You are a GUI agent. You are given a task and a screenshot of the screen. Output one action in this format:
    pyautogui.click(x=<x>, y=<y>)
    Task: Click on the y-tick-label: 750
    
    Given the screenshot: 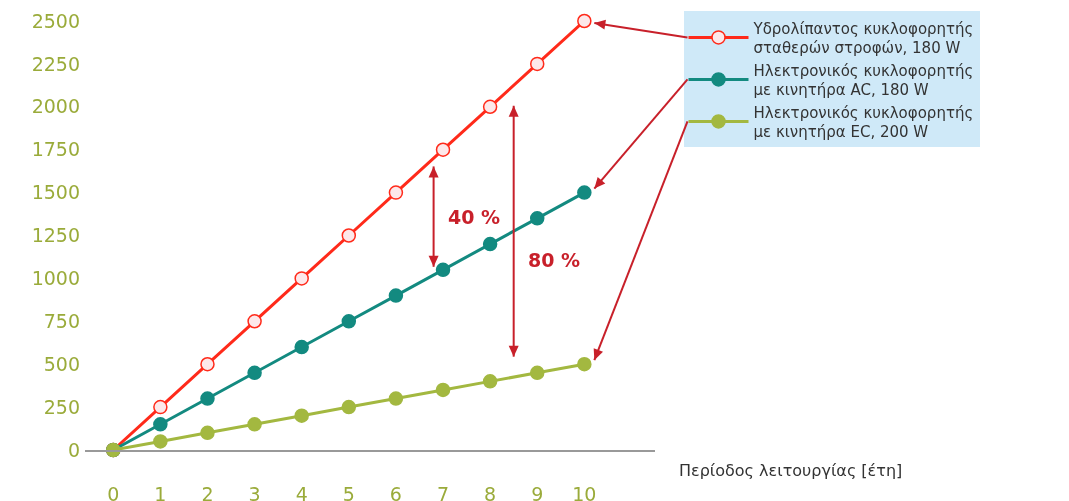 What is the action you would take?
    pyautogui.click(x=61, y=320)
    